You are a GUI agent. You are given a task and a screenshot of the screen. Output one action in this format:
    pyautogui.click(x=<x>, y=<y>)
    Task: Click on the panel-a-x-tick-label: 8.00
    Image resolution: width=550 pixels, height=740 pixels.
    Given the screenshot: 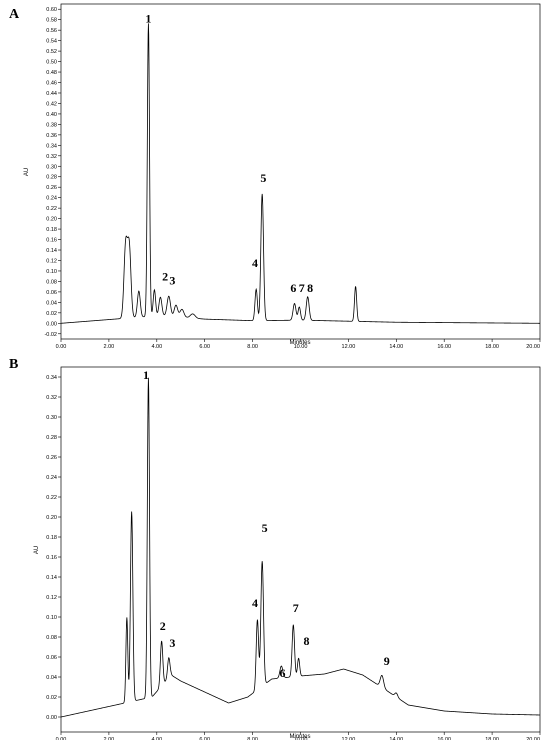 What is the action you would take?
    pyautogui.click(x=252, y=347)
    